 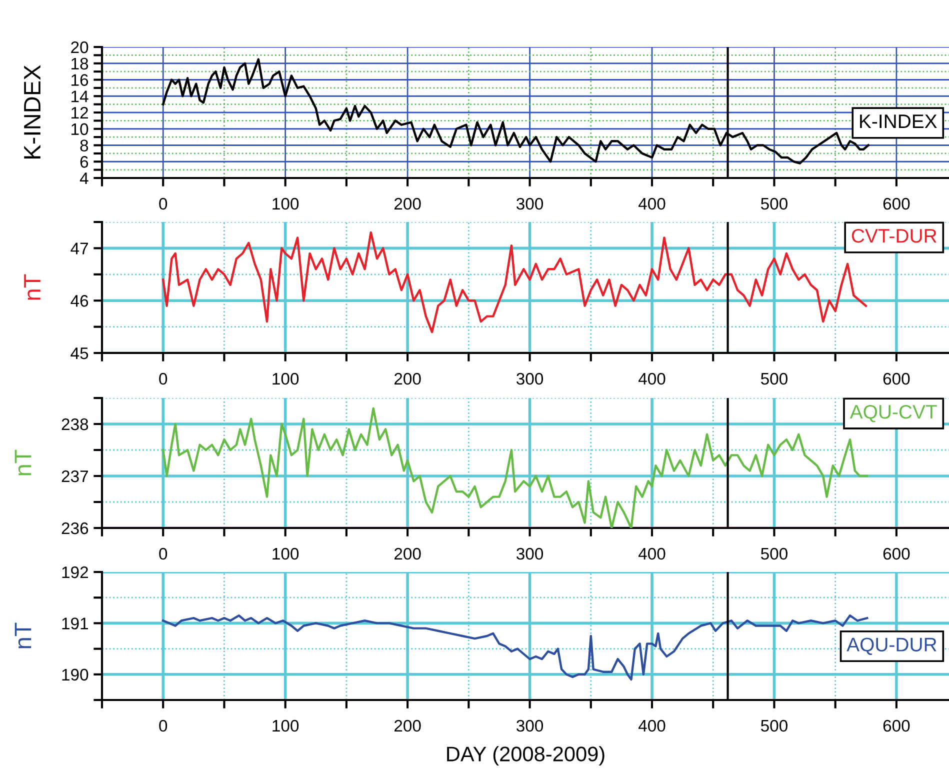 I want to click on y-tick-label: 20, so click(x=79, y=47).